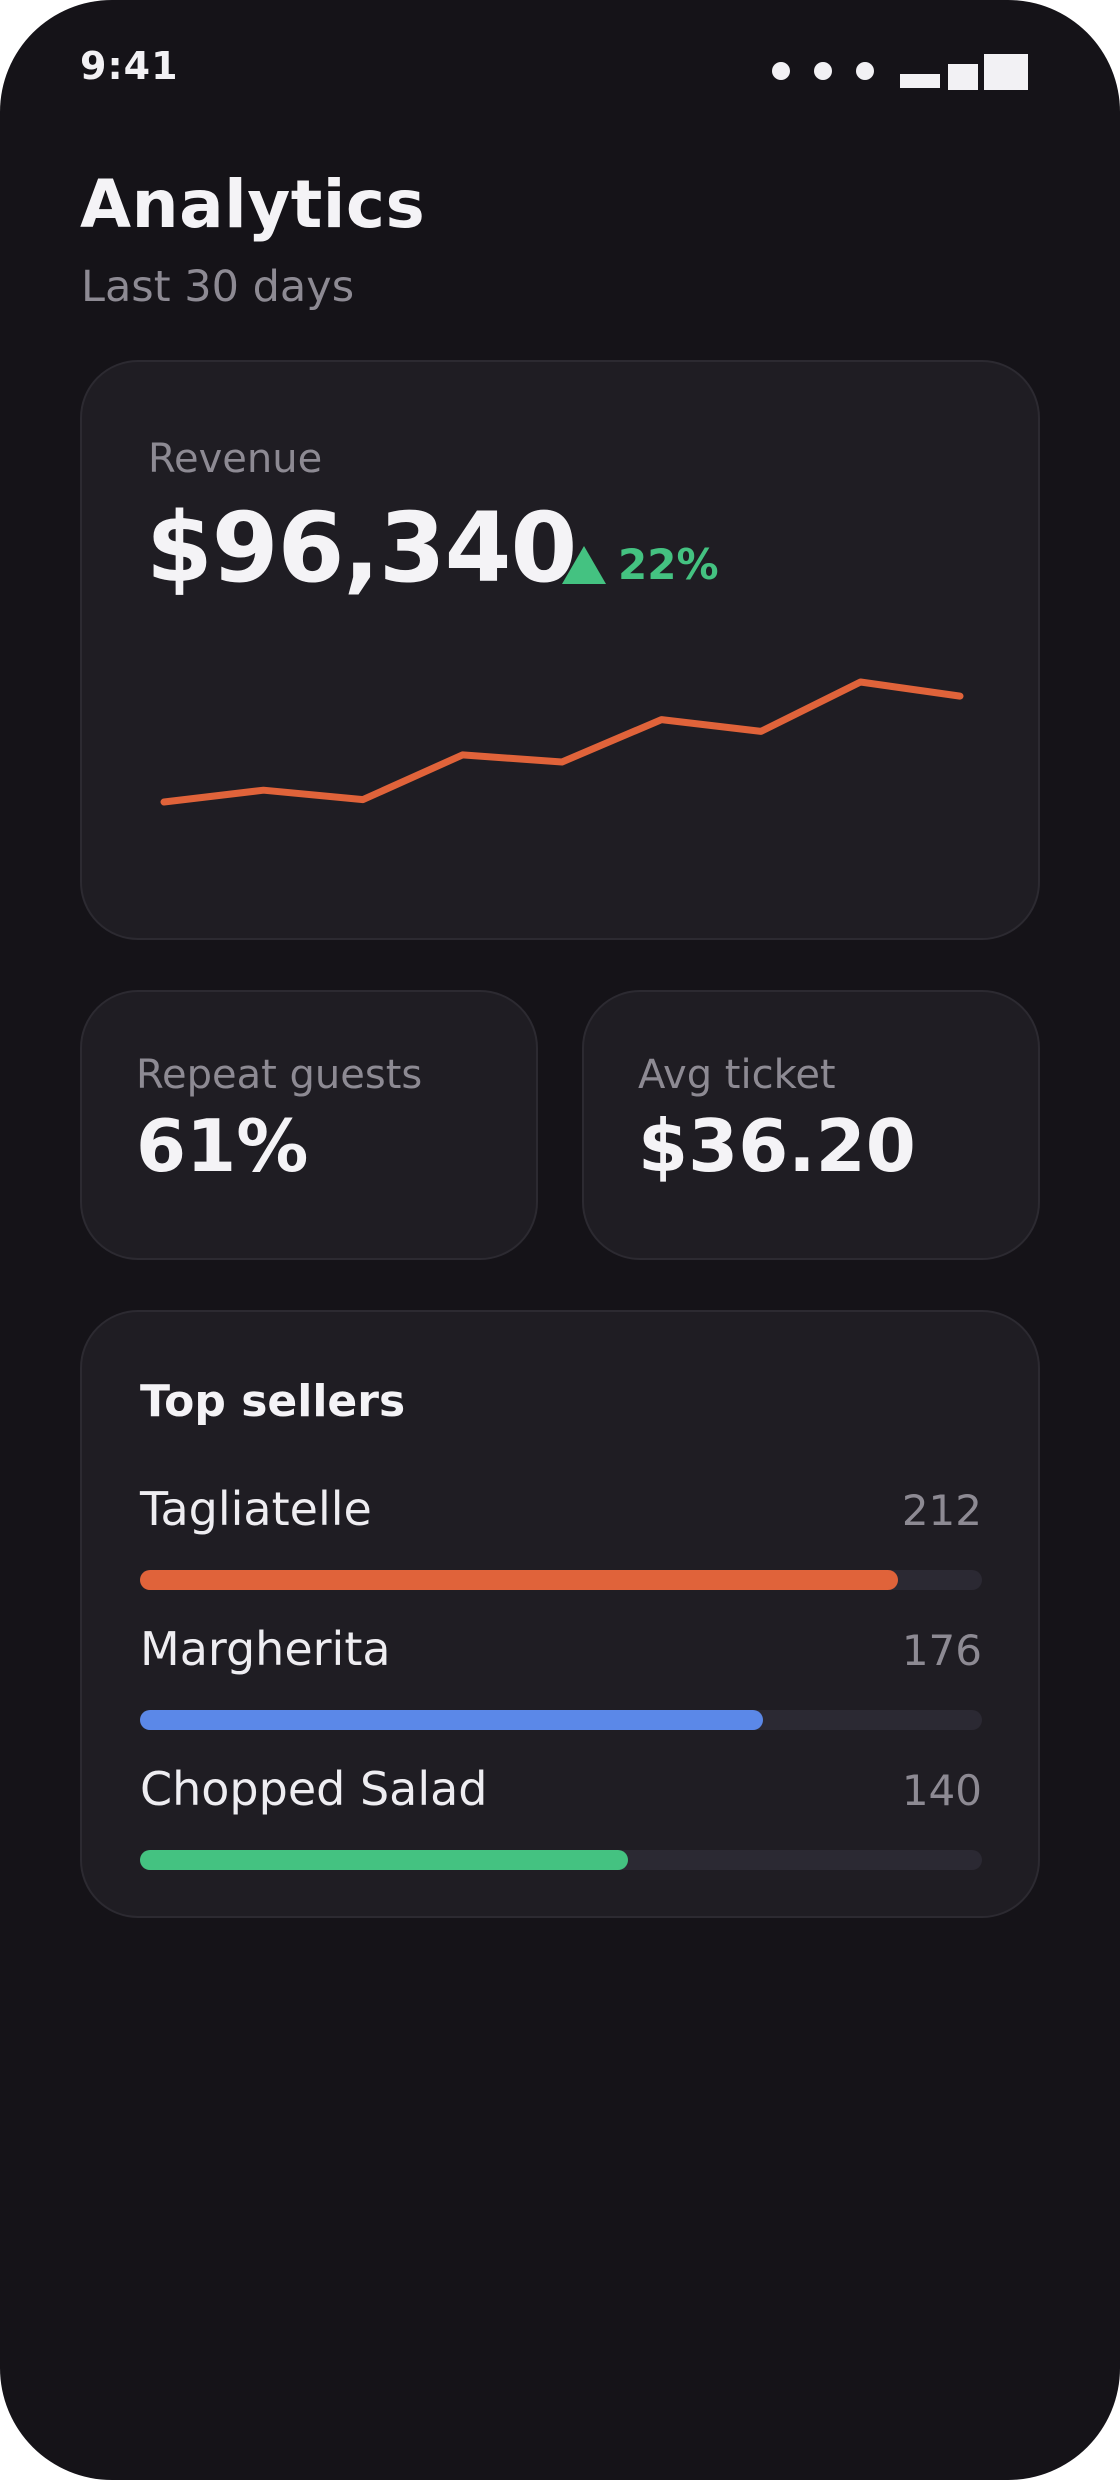 This screenshot has width=1120, height=2480. Describe the element at coordinates (668, 564) in the screenshot. I see `revenue-change-value: 22%` at that location.